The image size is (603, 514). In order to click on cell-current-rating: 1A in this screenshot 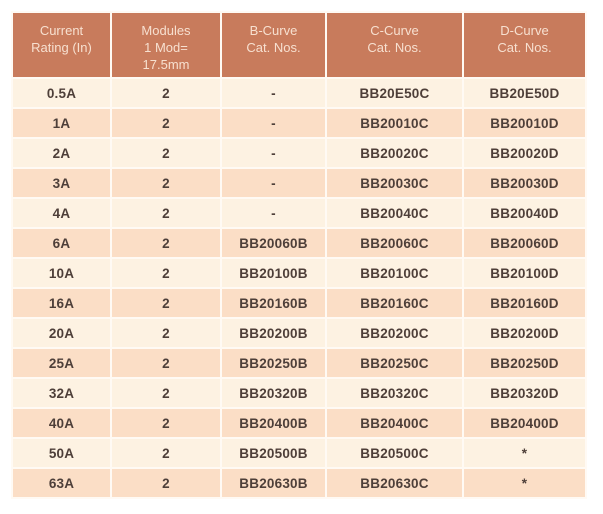, I will do `click(61, 123)`.